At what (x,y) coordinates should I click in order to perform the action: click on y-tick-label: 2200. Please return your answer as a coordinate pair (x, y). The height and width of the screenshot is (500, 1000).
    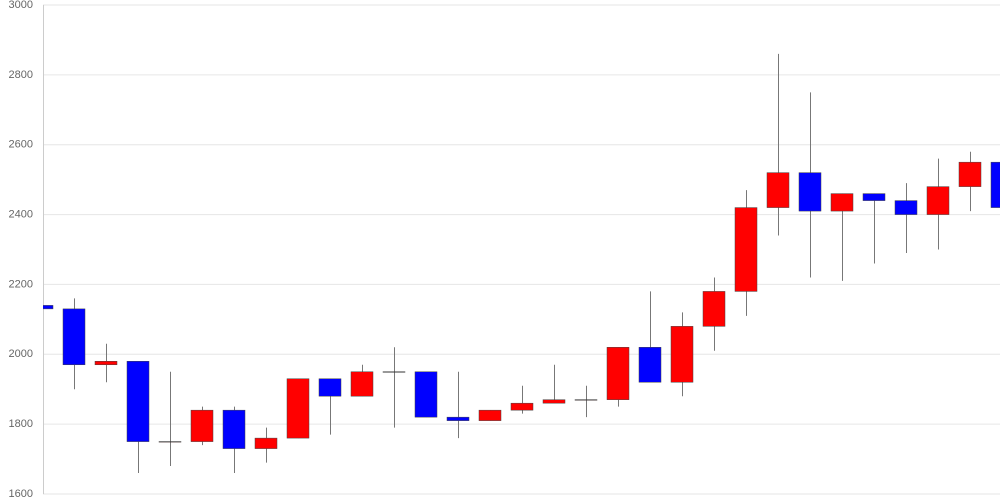
    Looking at the image, I should click on (21, 284).